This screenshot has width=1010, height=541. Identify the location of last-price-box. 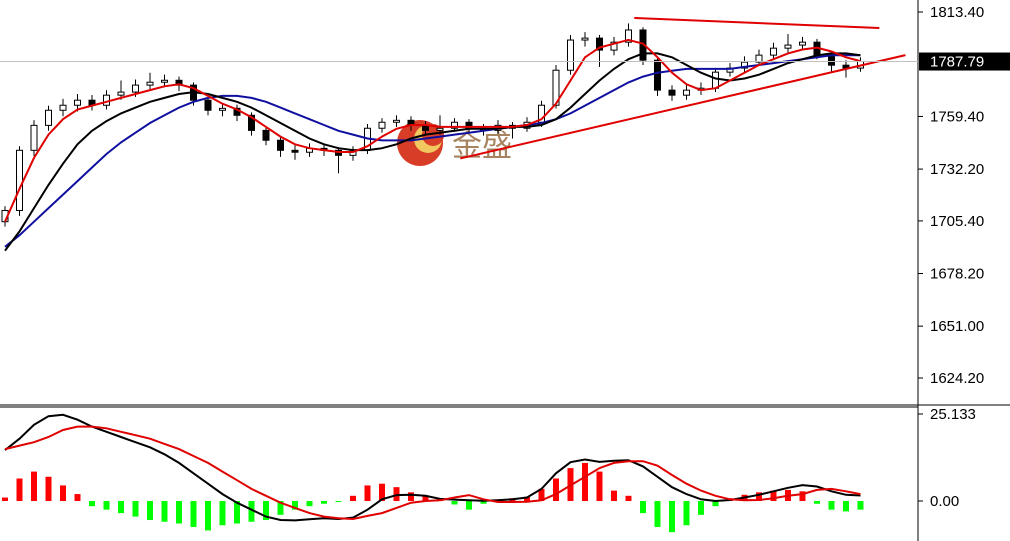
(964, 61).